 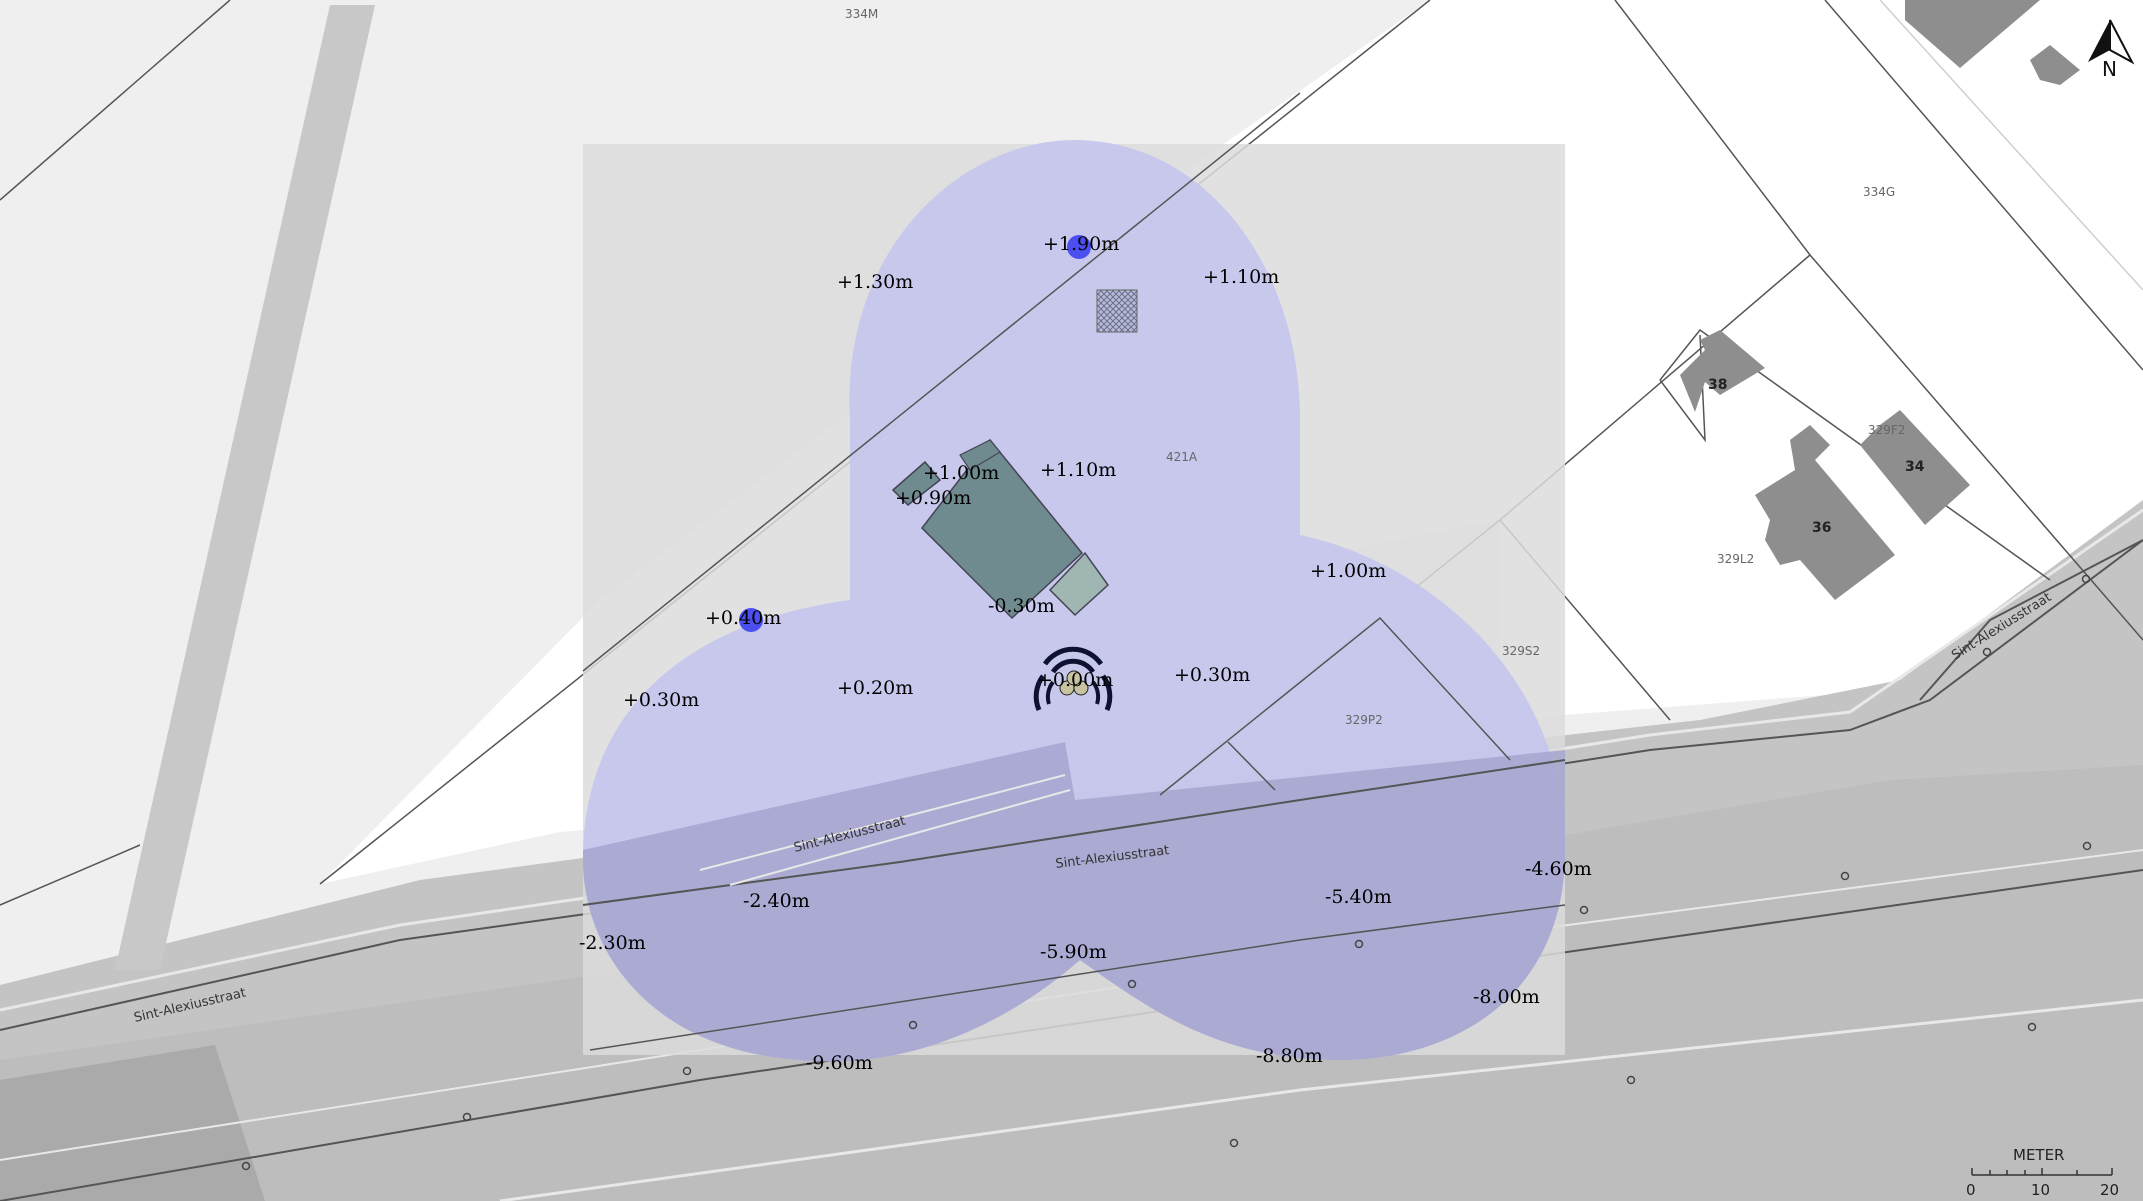 I want to click on sensor-icon, so click(x=1073, y=678).